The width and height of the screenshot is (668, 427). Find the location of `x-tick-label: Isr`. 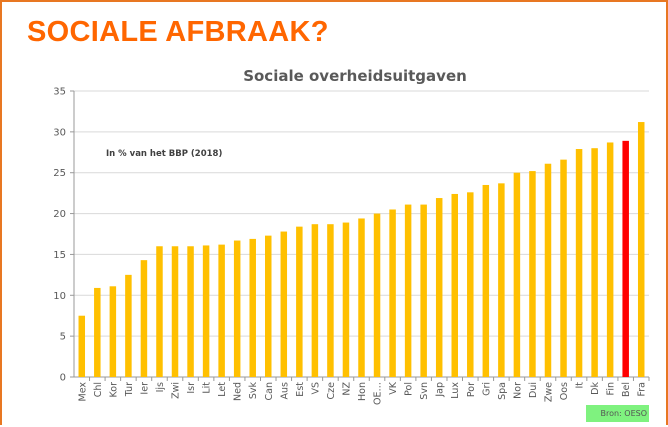

x-tick-label: Isr is located at coordinates (191, 388).